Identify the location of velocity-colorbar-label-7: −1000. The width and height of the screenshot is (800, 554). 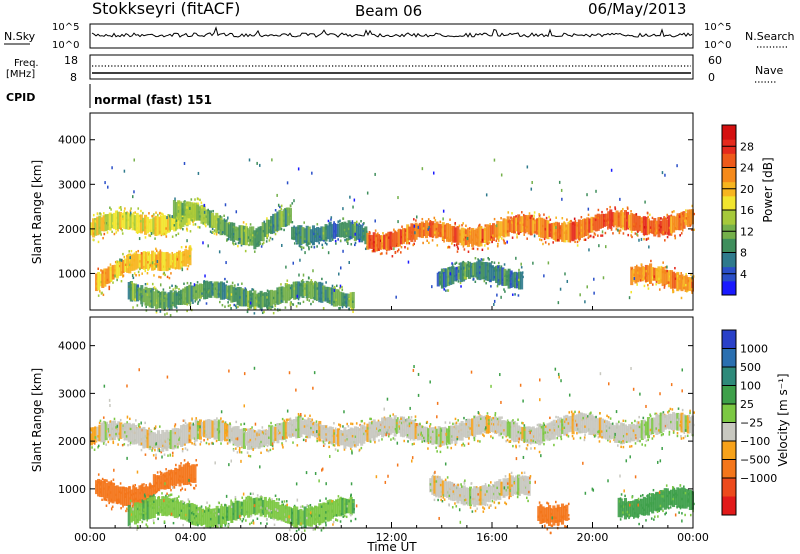
(758, 478).